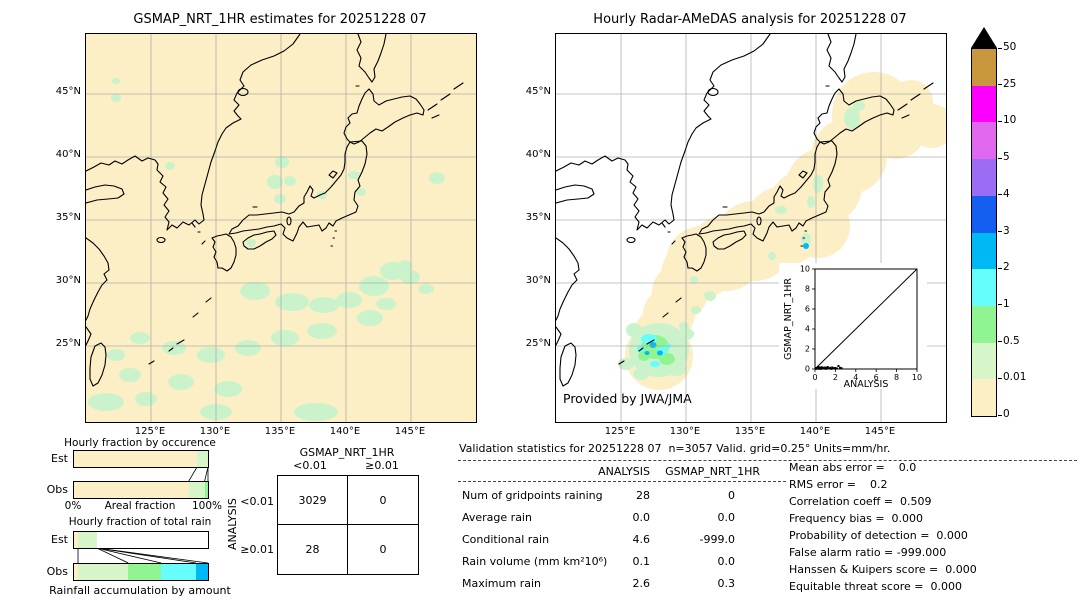 The width and height of the screenshot is (1080, 612). What do you see at coordinates (984, 37) in the screenshot?
I see `colorbar-overflow-triangle` at bounding box center [984, 37].